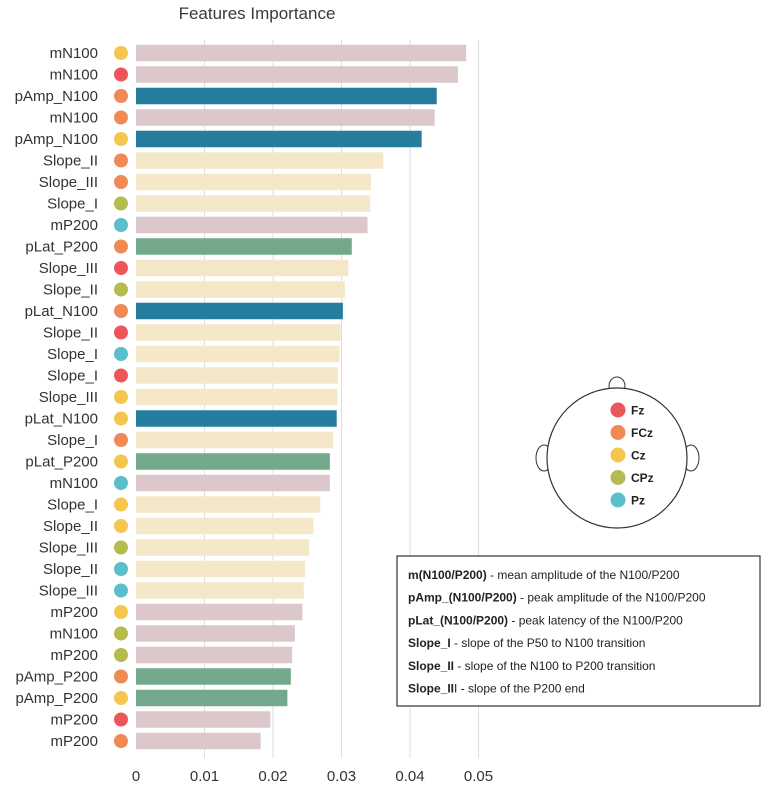  What do you see at coordinates (429, 643) in the screenshot?
I see `definition-term: Slope_I` at bounding box center [429, 643].